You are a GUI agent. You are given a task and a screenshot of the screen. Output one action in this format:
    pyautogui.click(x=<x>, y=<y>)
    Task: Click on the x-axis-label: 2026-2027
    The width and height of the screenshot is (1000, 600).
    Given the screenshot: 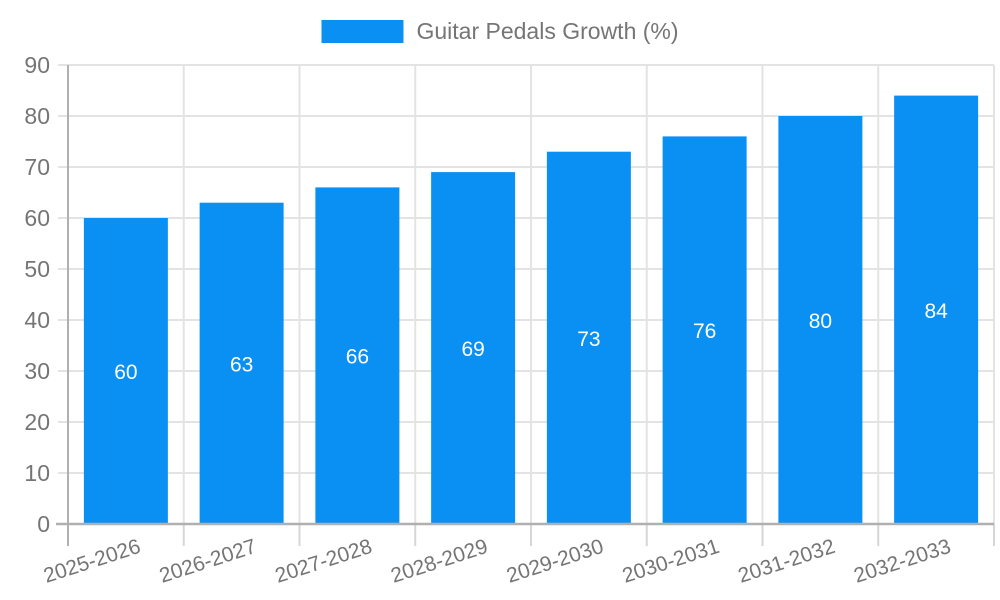 What is the action you would take?
    pyautogui.click(x=208, y=561)
    